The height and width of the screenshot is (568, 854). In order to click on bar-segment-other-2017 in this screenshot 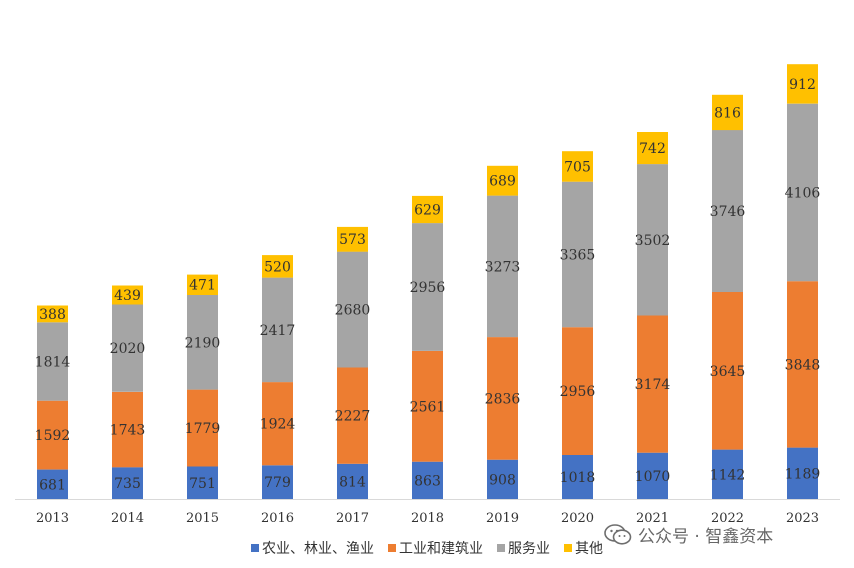, I will do `click(352, 239)`.